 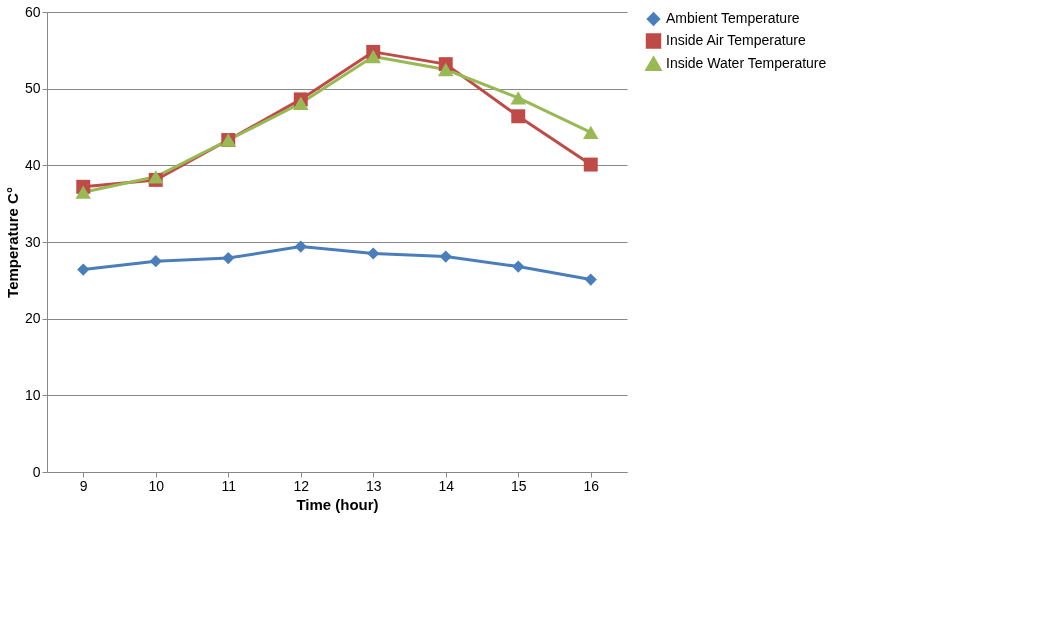 What do you see at coordinates (36, 471) in the screenshot?
I see `y-tick-label: 0` at bounding box center [36, 471].